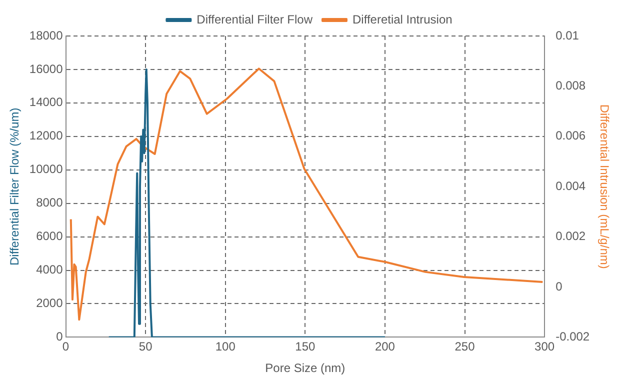 The height and width of the screenshot is (382, 621). I want to click on y-tick-label: 14000, so click(46, 102).